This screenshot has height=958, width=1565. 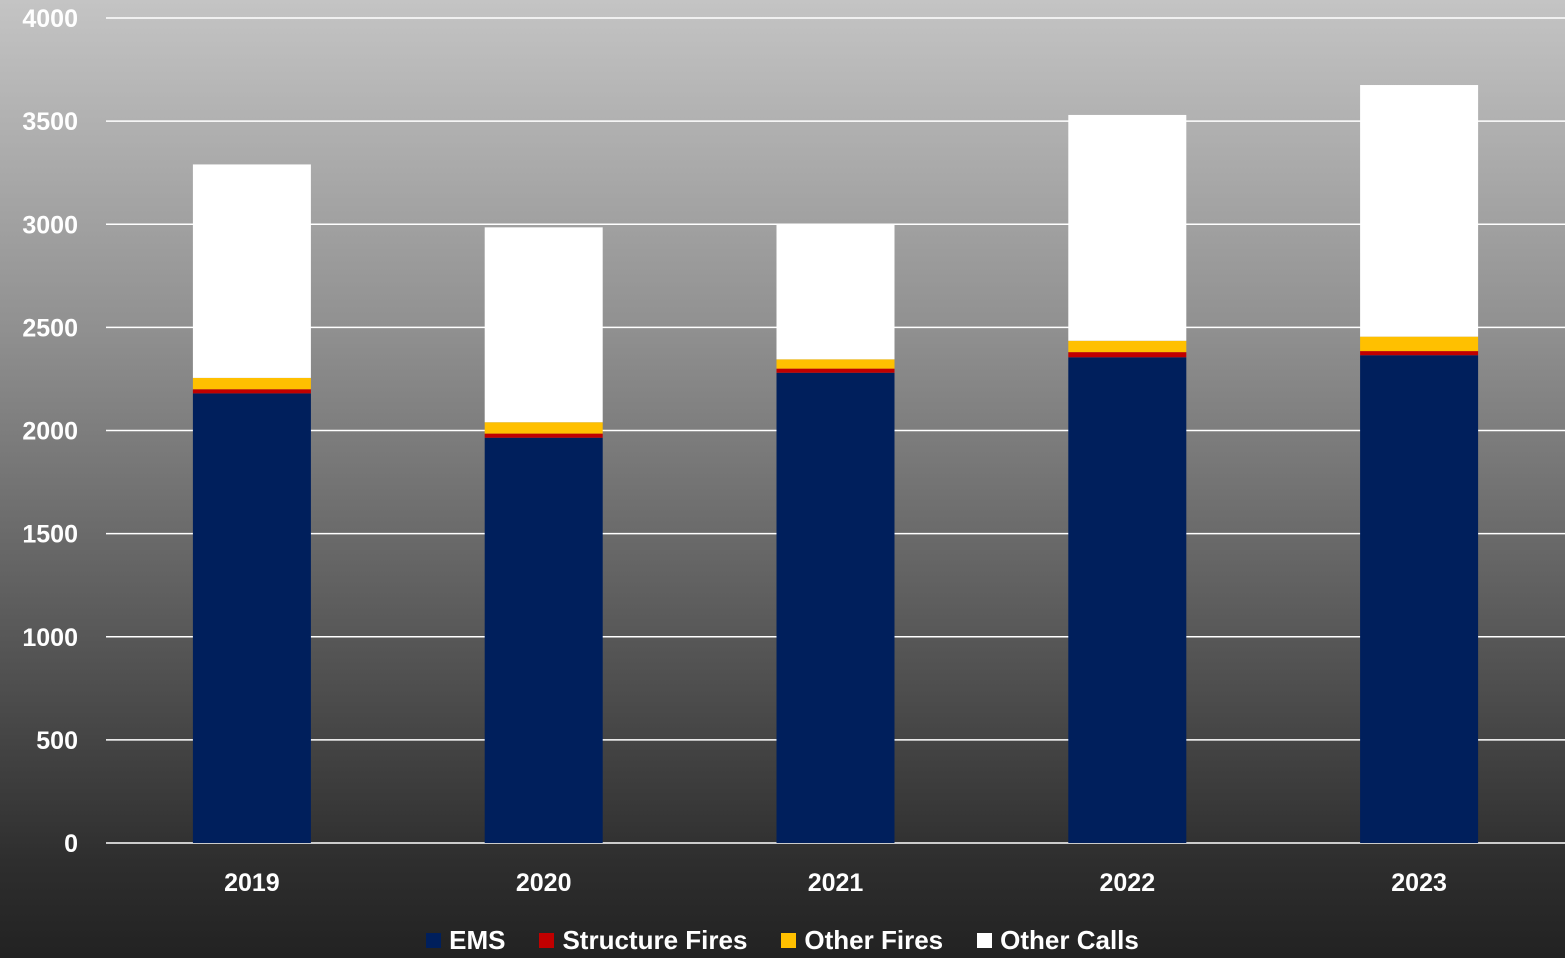 What do you see at coordinates (1419, 211) in the screenshot?
I see `bar-other-calls-2023` at bounding box center [1419, 211].